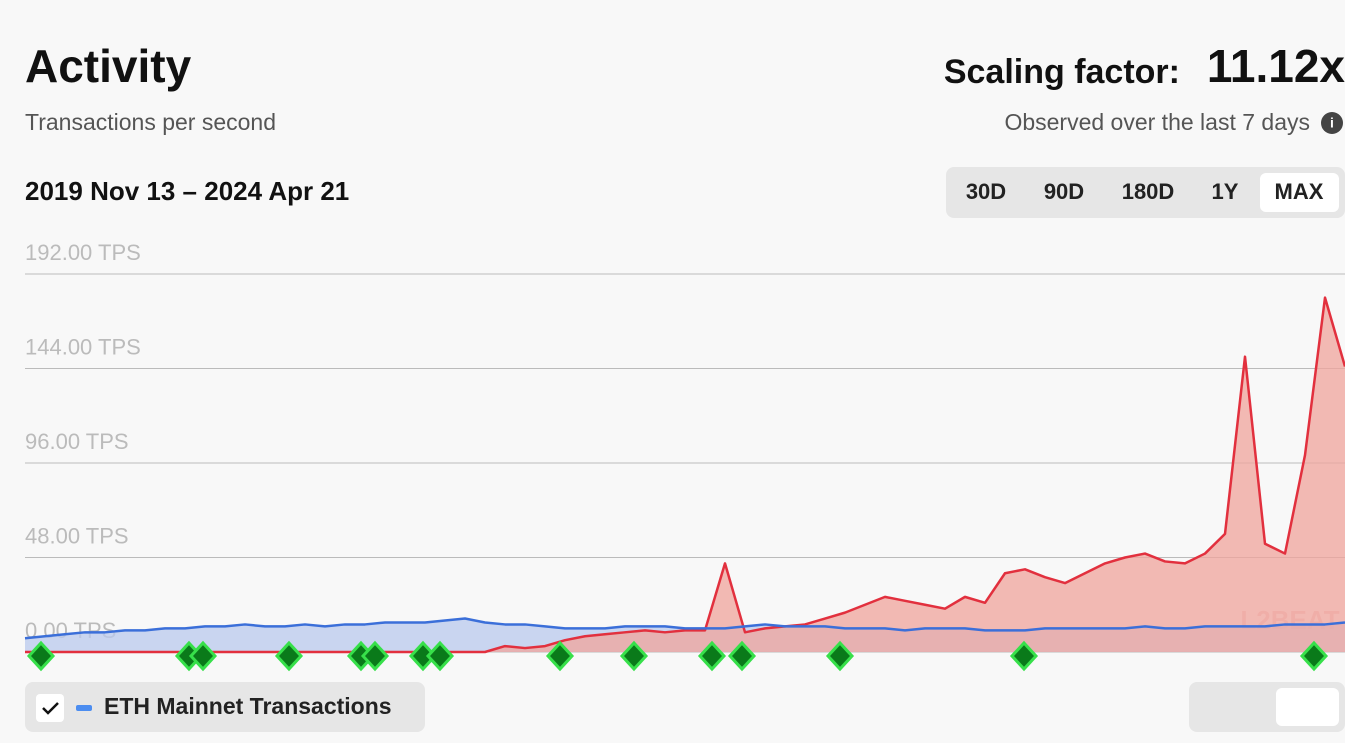 The height and width of the screenshot is (743, 1345). I want to click on range-button: 180D, so click(1148, 191).